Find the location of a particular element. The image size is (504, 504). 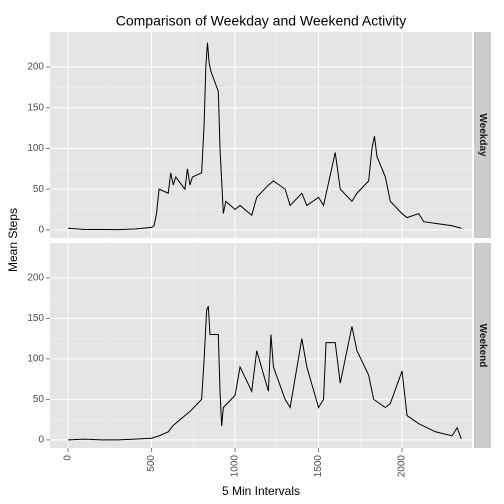

x-tick-label: 2000 is located at coordinates (402, 466).